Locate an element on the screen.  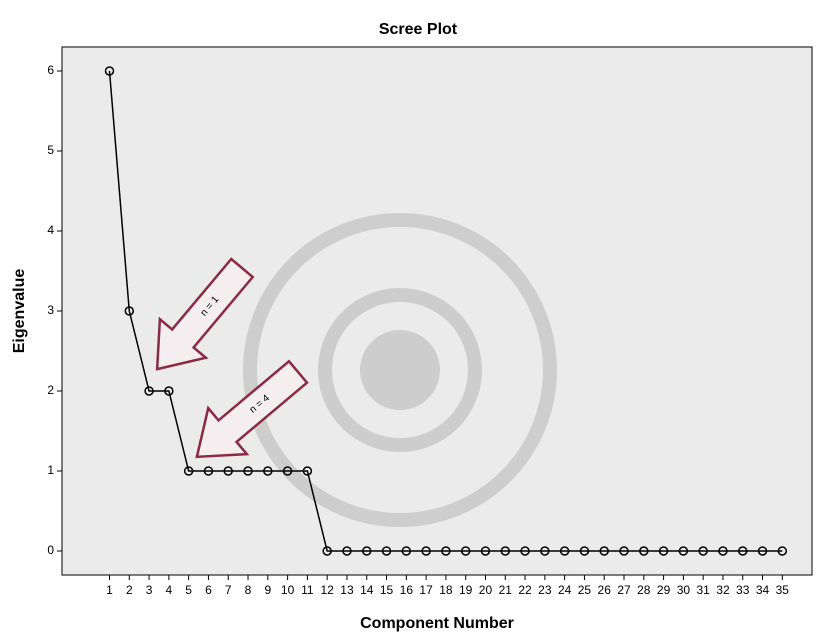
x-tick-label: 32 is located at coordinates (723, 590).